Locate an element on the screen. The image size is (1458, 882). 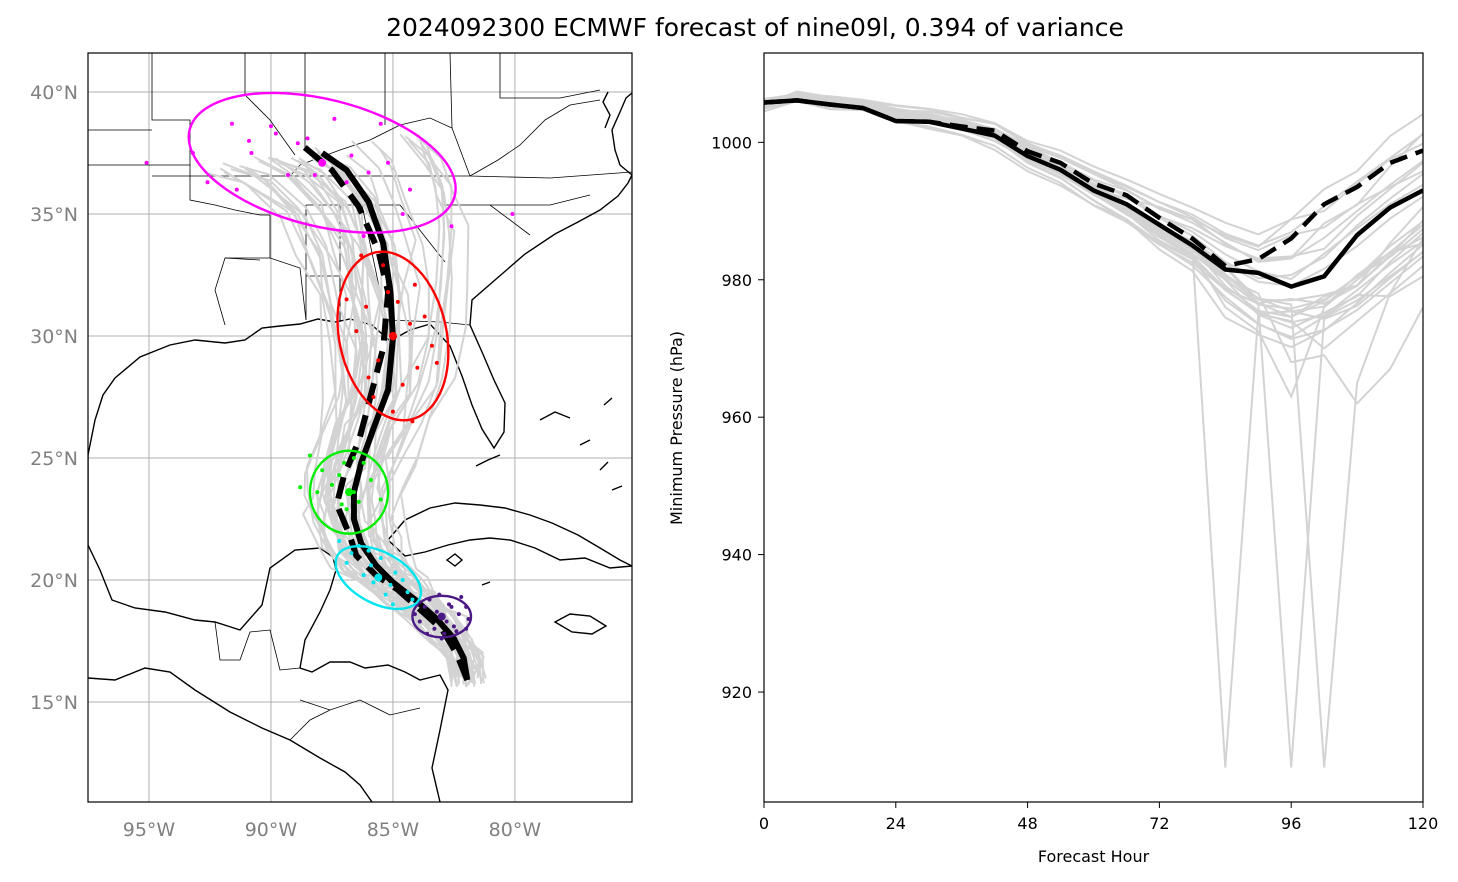
x-tick-label: 24 is located at coordinates (896, 823).